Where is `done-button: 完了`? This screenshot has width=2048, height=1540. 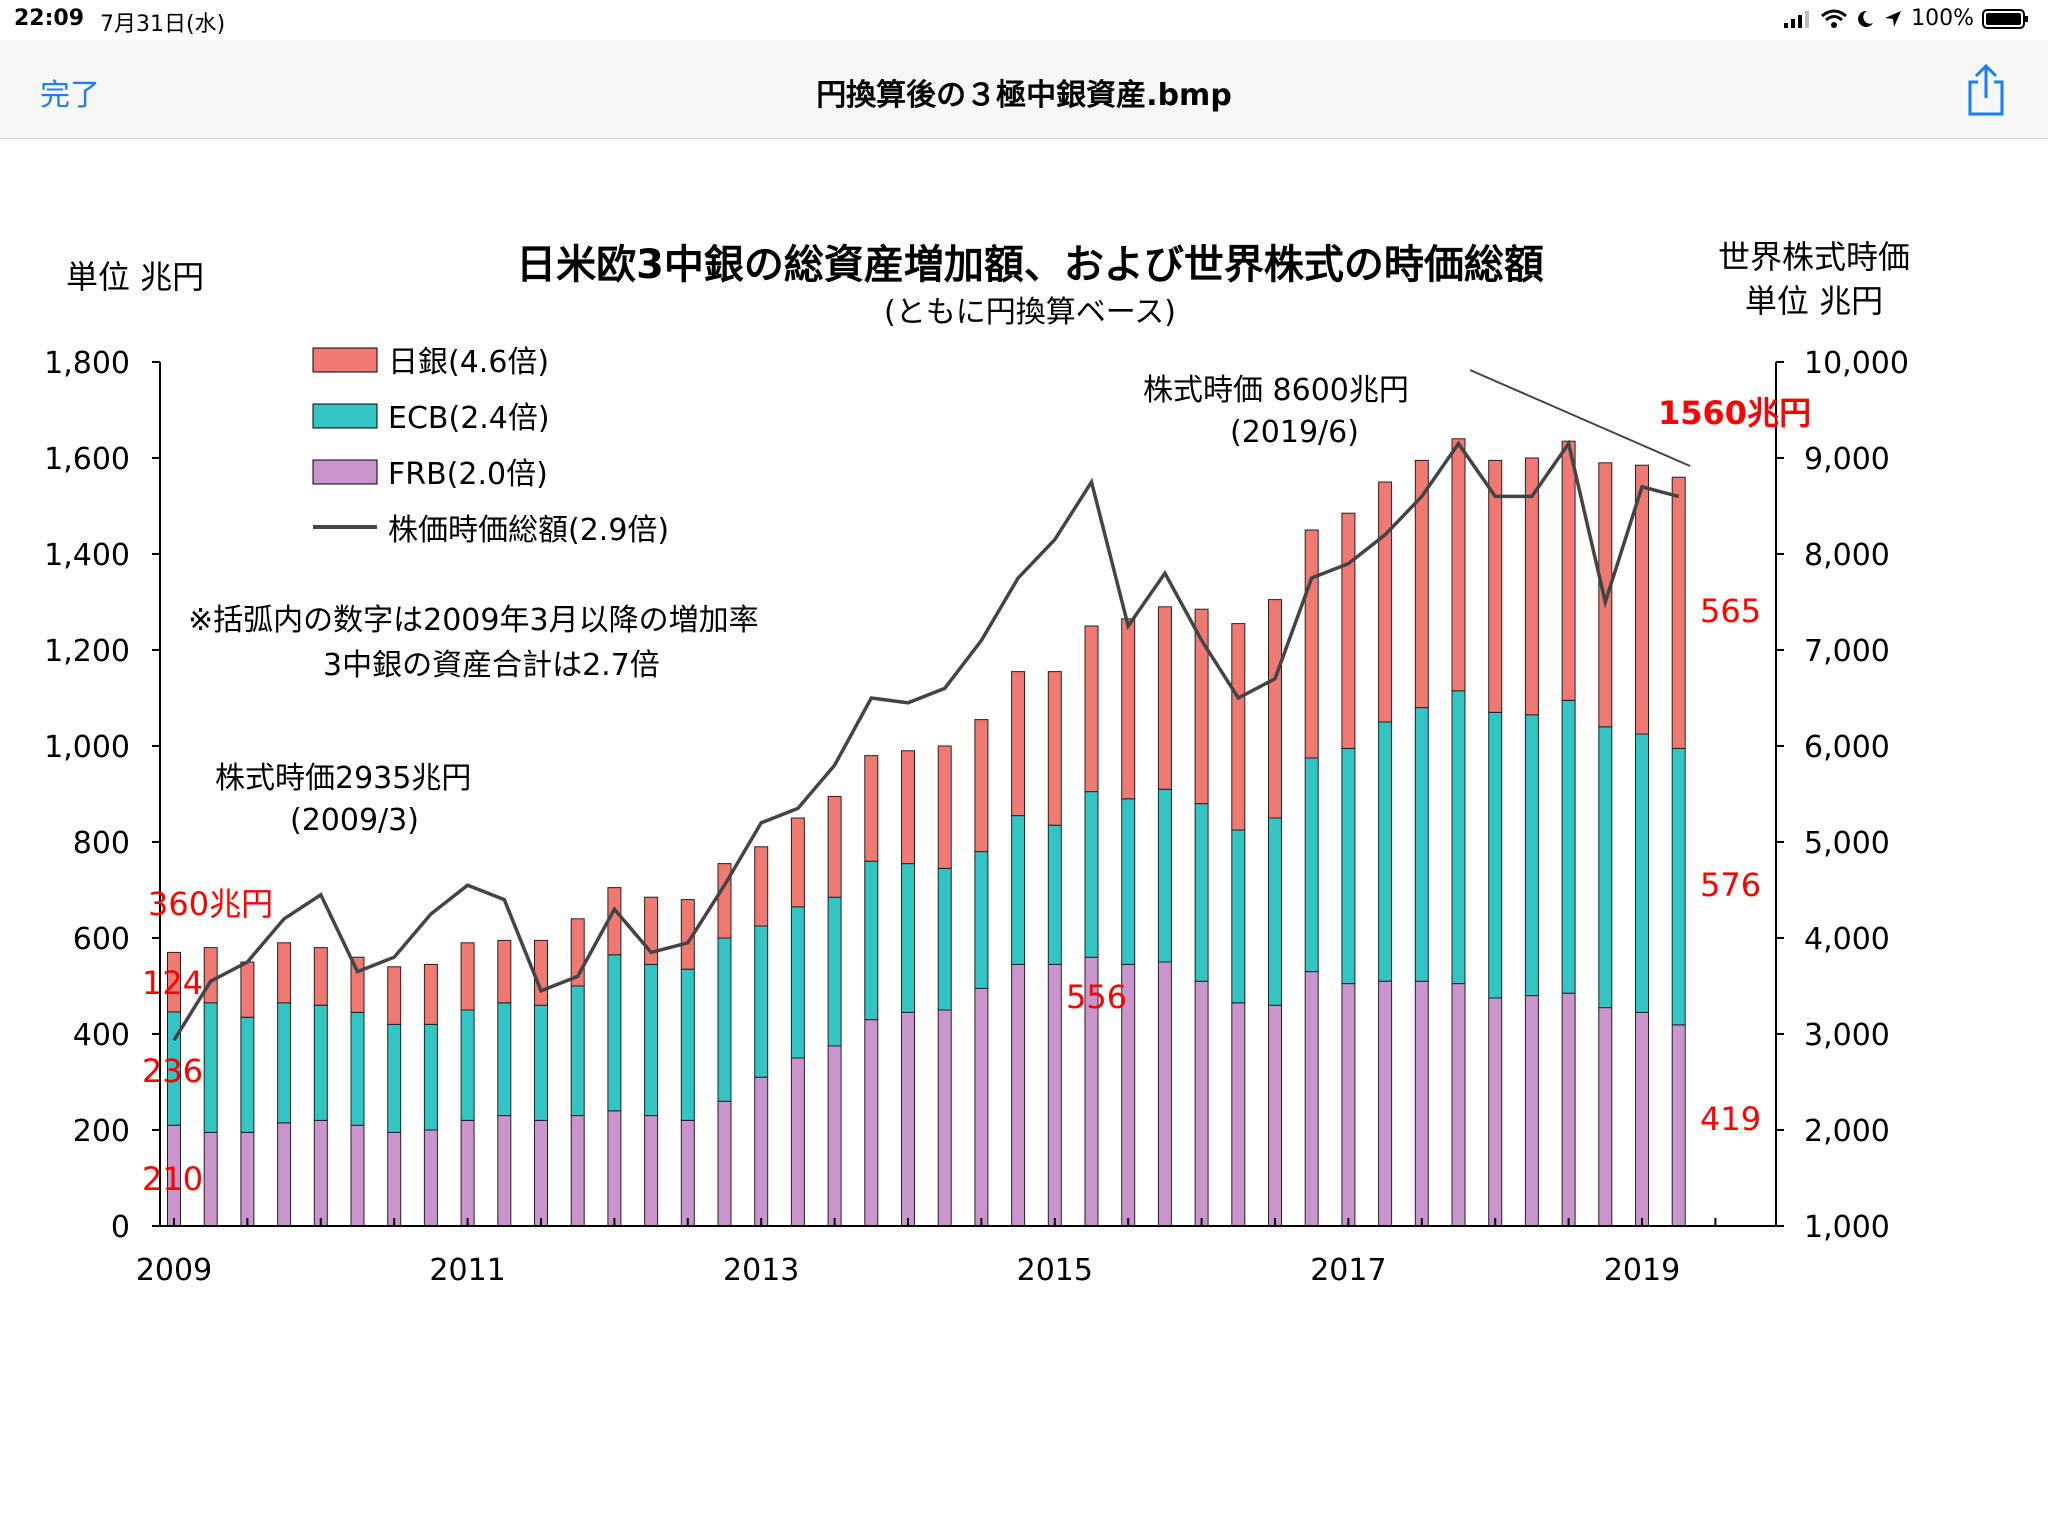
done-button: 完了 is located at coordinates (70, 95).